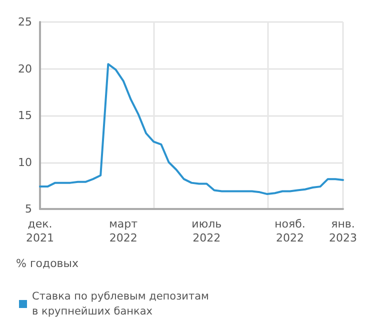 Image resolution: width=371 pixels, height=329 pixels. I want to click on x-tick-label: июль 2022, so click(207, 231).